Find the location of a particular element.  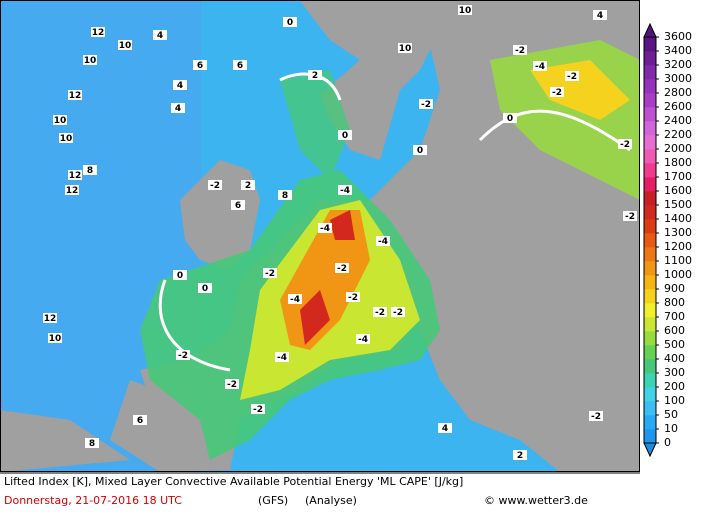

contour-label: 8 is located at coordinates (92, 444).